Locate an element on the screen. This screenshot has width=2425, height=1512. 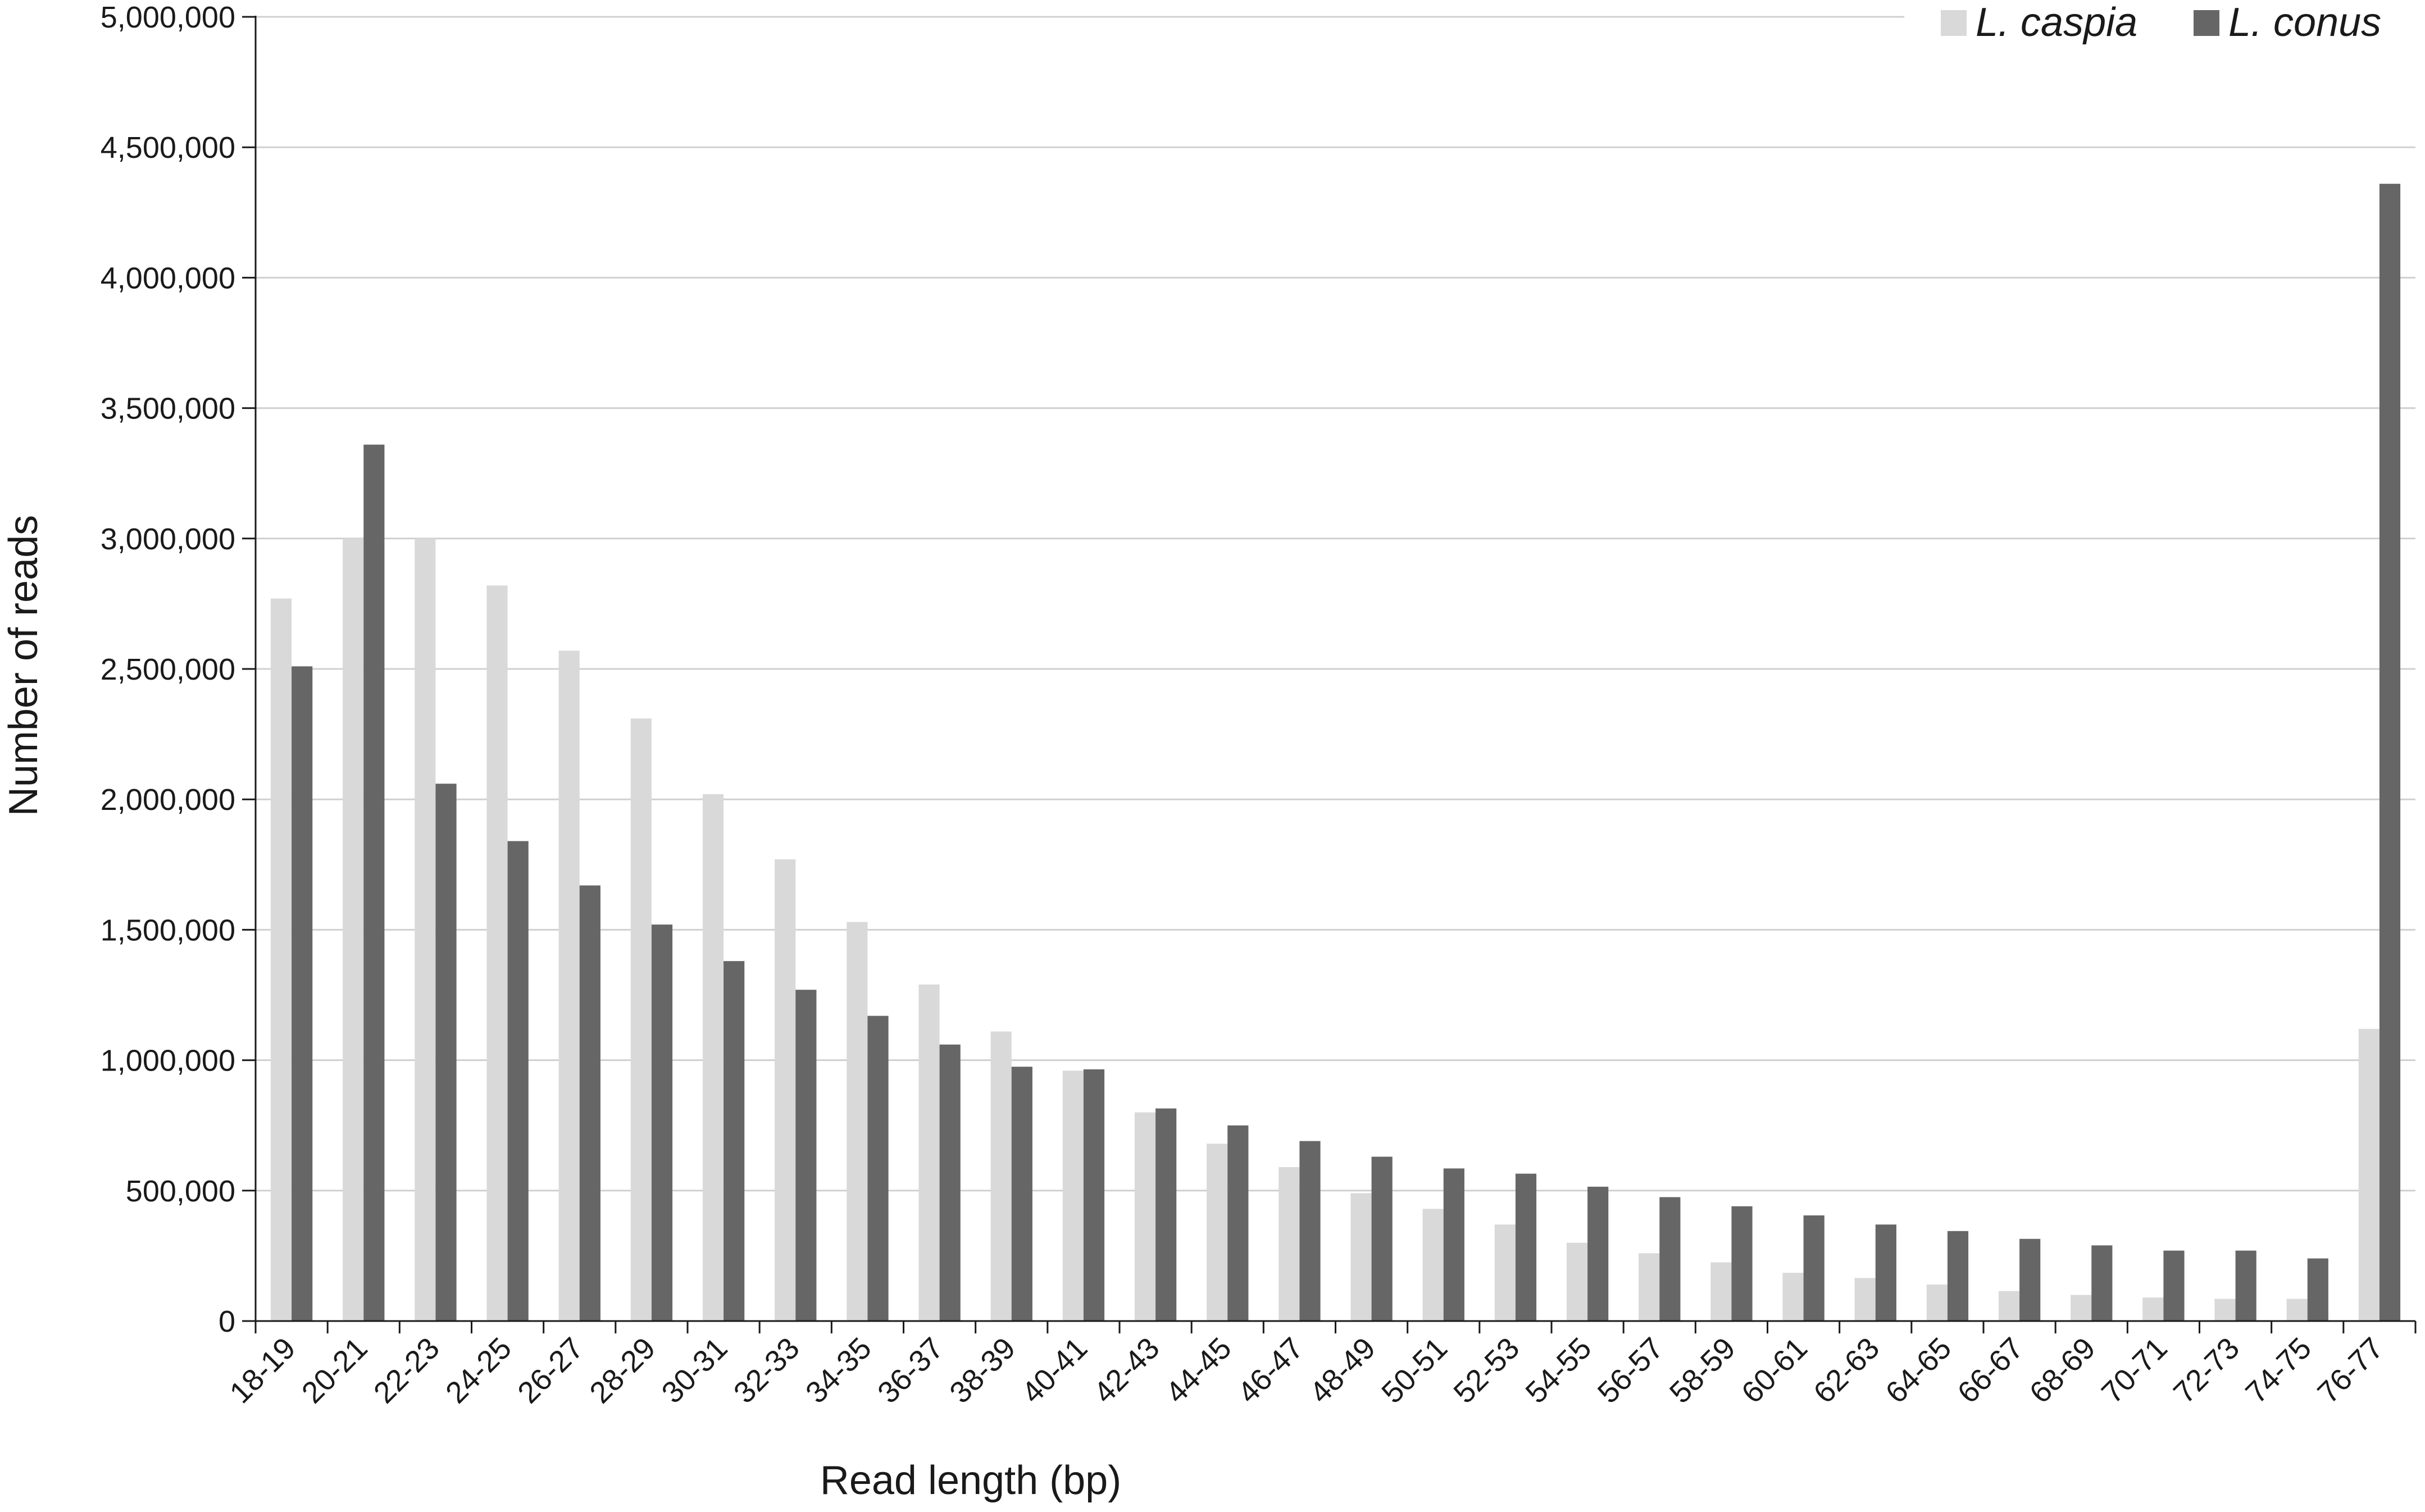
legend-swatch-conus is located at coordinates (2207, 23).